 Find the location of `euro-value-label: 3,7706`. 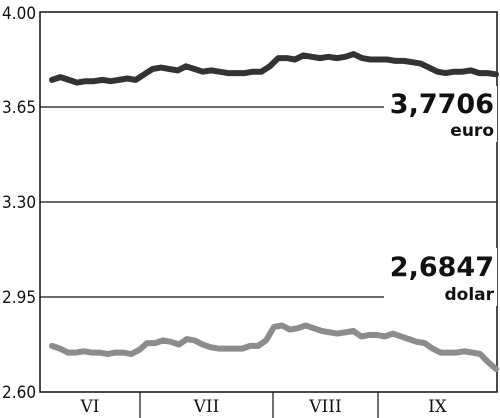

euro-value-label: 3,7706 is located at coordinates (442, 104).